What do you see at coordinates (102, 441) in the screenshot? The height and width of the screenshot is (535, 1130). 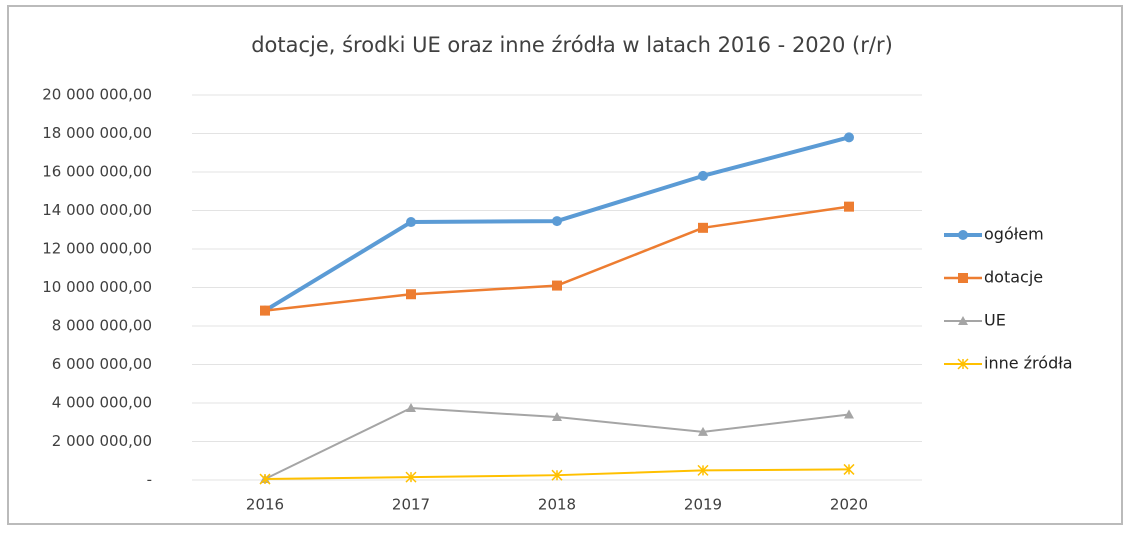 I see `y-tick-label: 2 000 000,00` at bounding box center [102, 441].